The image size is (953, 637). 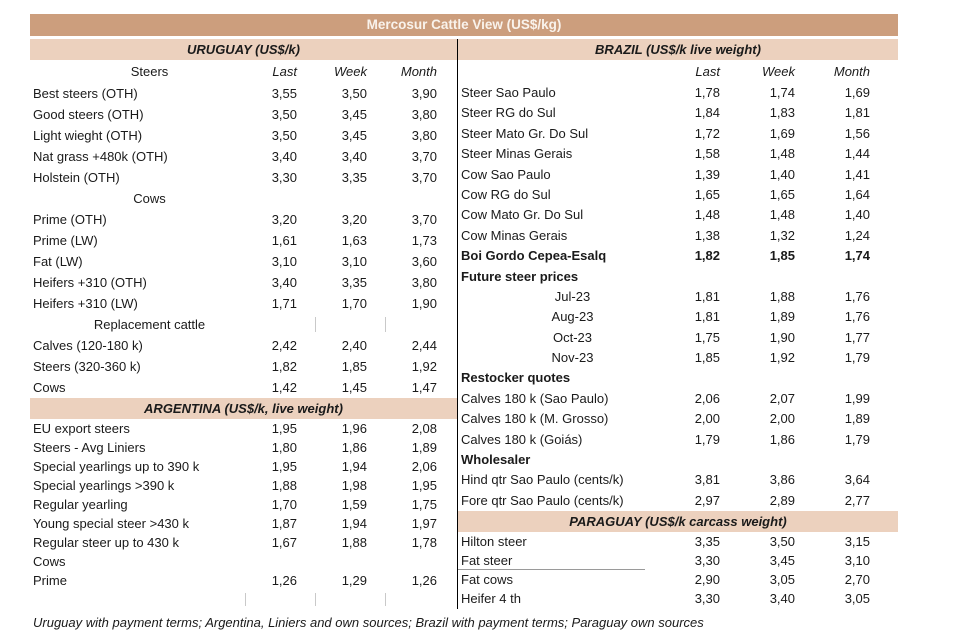 What do you see at coordinates (354, 466) in the screenshot?
I see `value-week: 1,94` at bounding box center [354, 466].